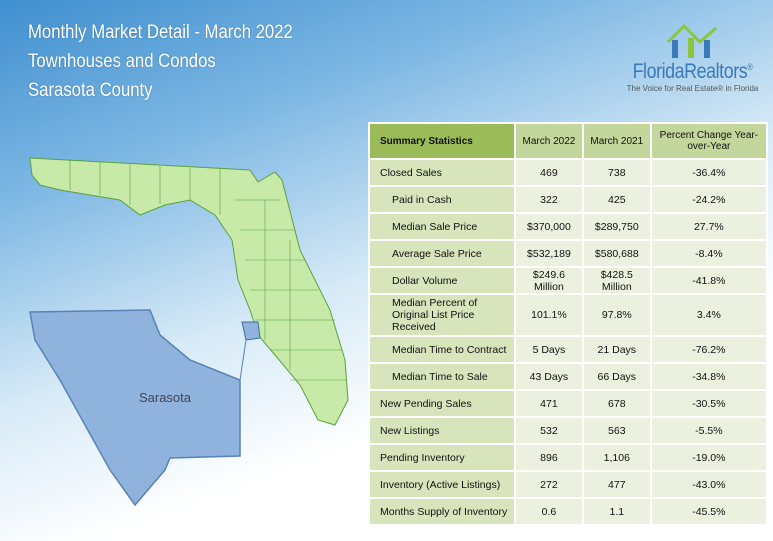 Image resolution: width=773 pixels, height=541 pixels. What do you see at coordinates (709, 511) in the screenshot?
I see `table-cell: -45.5%` at bounding box center [709, 511].